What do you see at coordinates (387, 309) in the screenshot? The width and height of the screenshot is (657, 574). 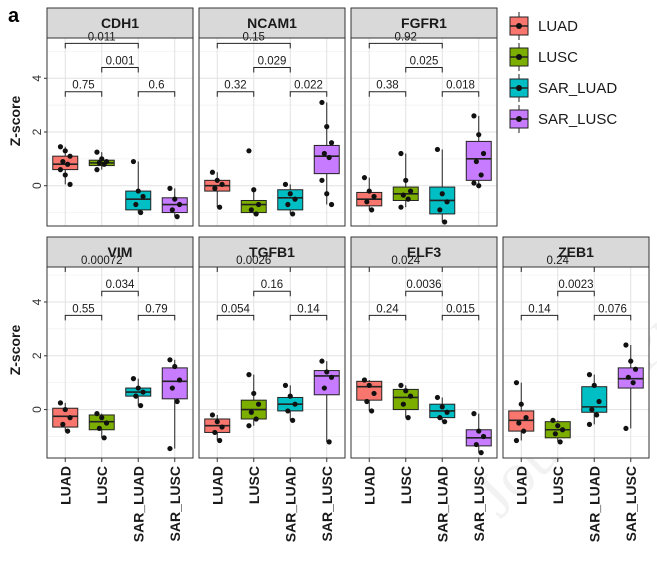 I see `p-value-label: 0.24` at bounding box center [387, 309].